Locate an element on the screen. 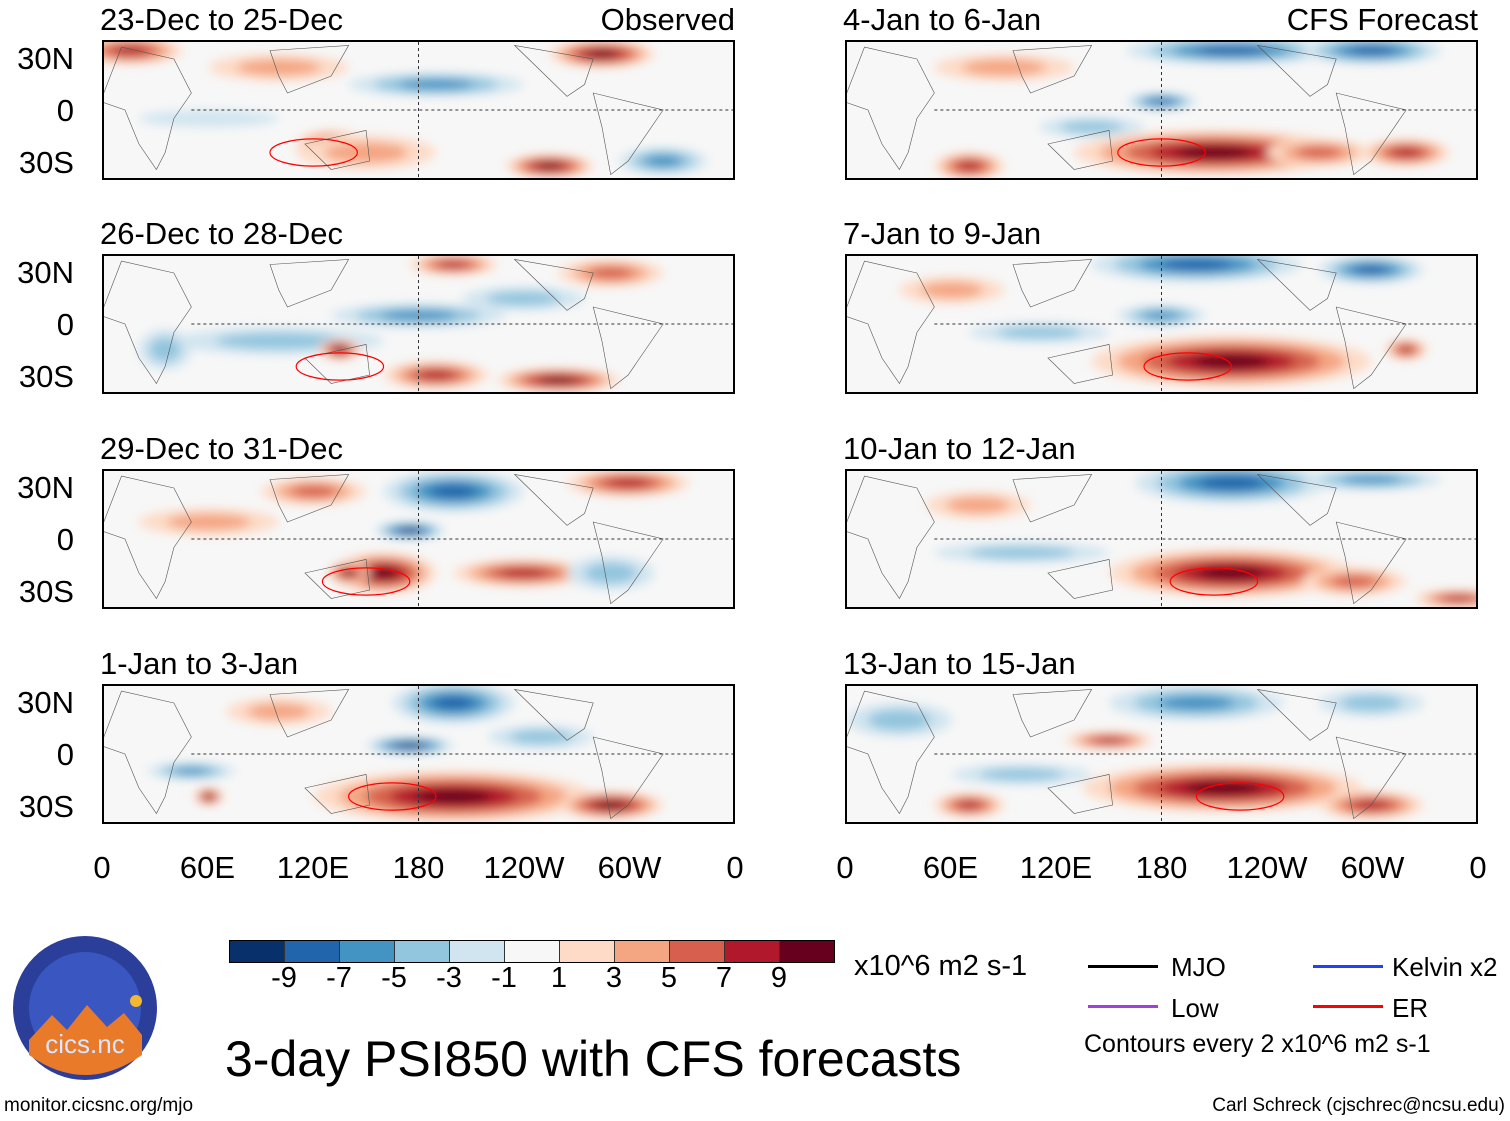 Image resolution: width=1510 pixels, height=1121 pixels. colorbar-label: -1 is located at coordinates (504, 978).